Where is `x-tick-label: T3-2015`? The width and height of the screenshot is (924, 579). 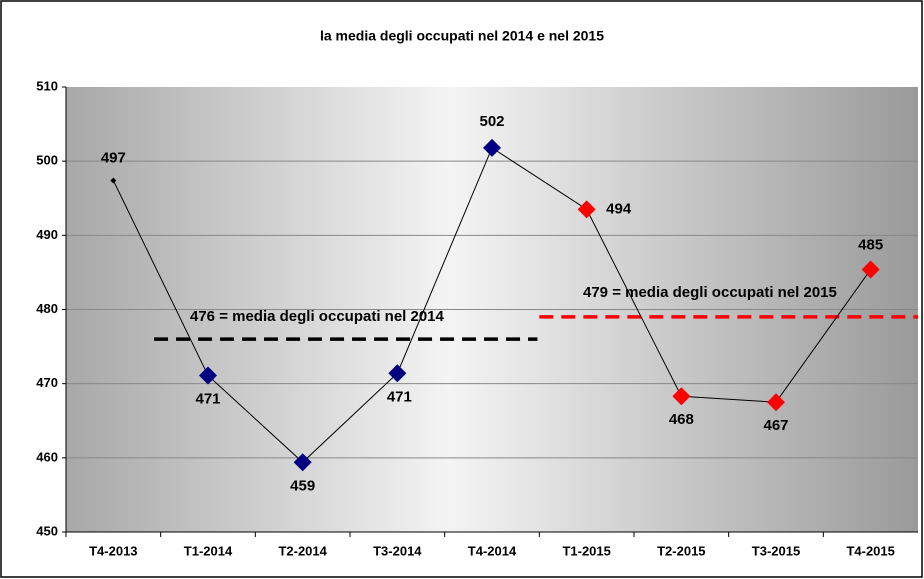 x-tick-label: T3-2015 is located at coordinates (776, 550).